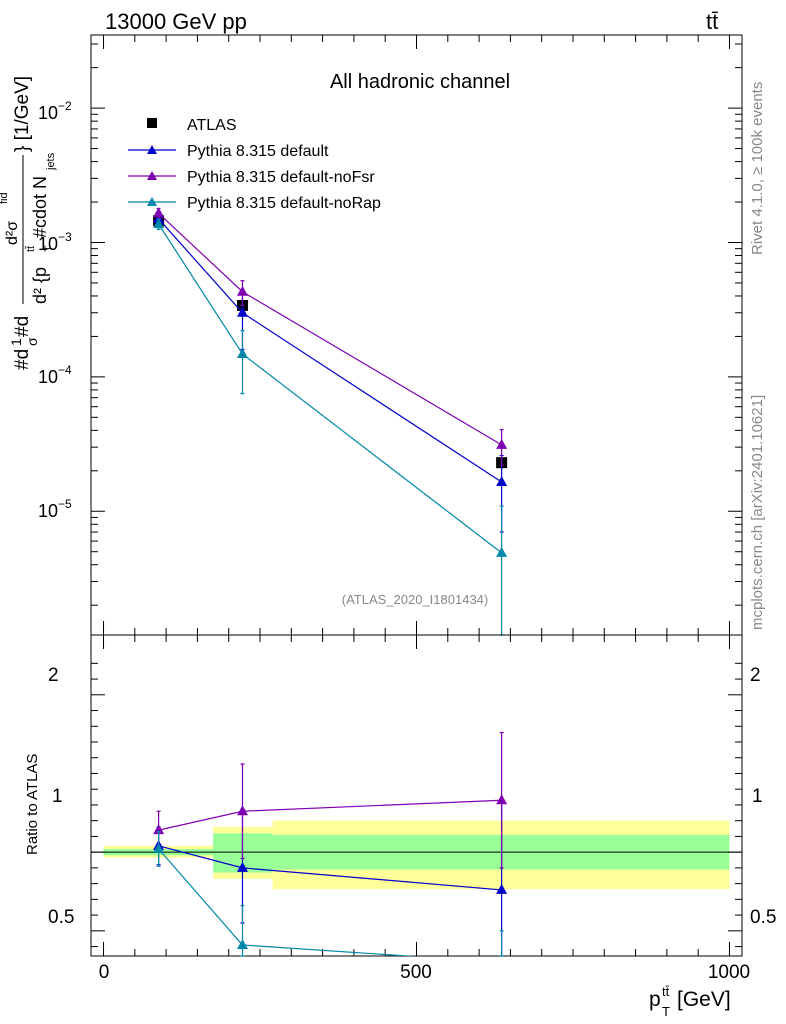  Describe the element at coordinates (12, 233) in the screenshot. I see `svg-text: d²σ` at that location.